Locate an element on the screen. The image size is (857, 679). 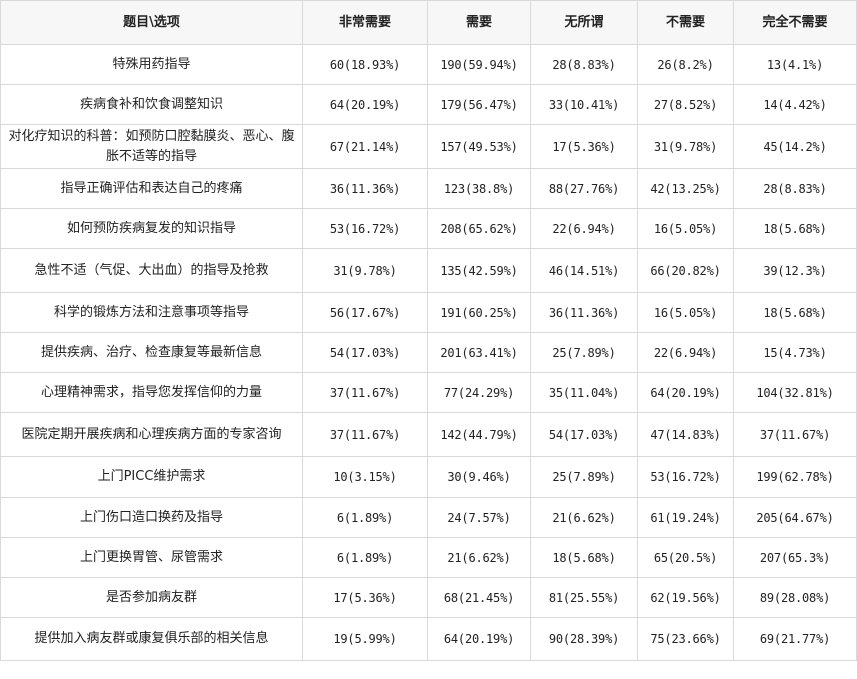
header-not-needed-at-all: 完全不需要 is located at coordinates (795, 22).